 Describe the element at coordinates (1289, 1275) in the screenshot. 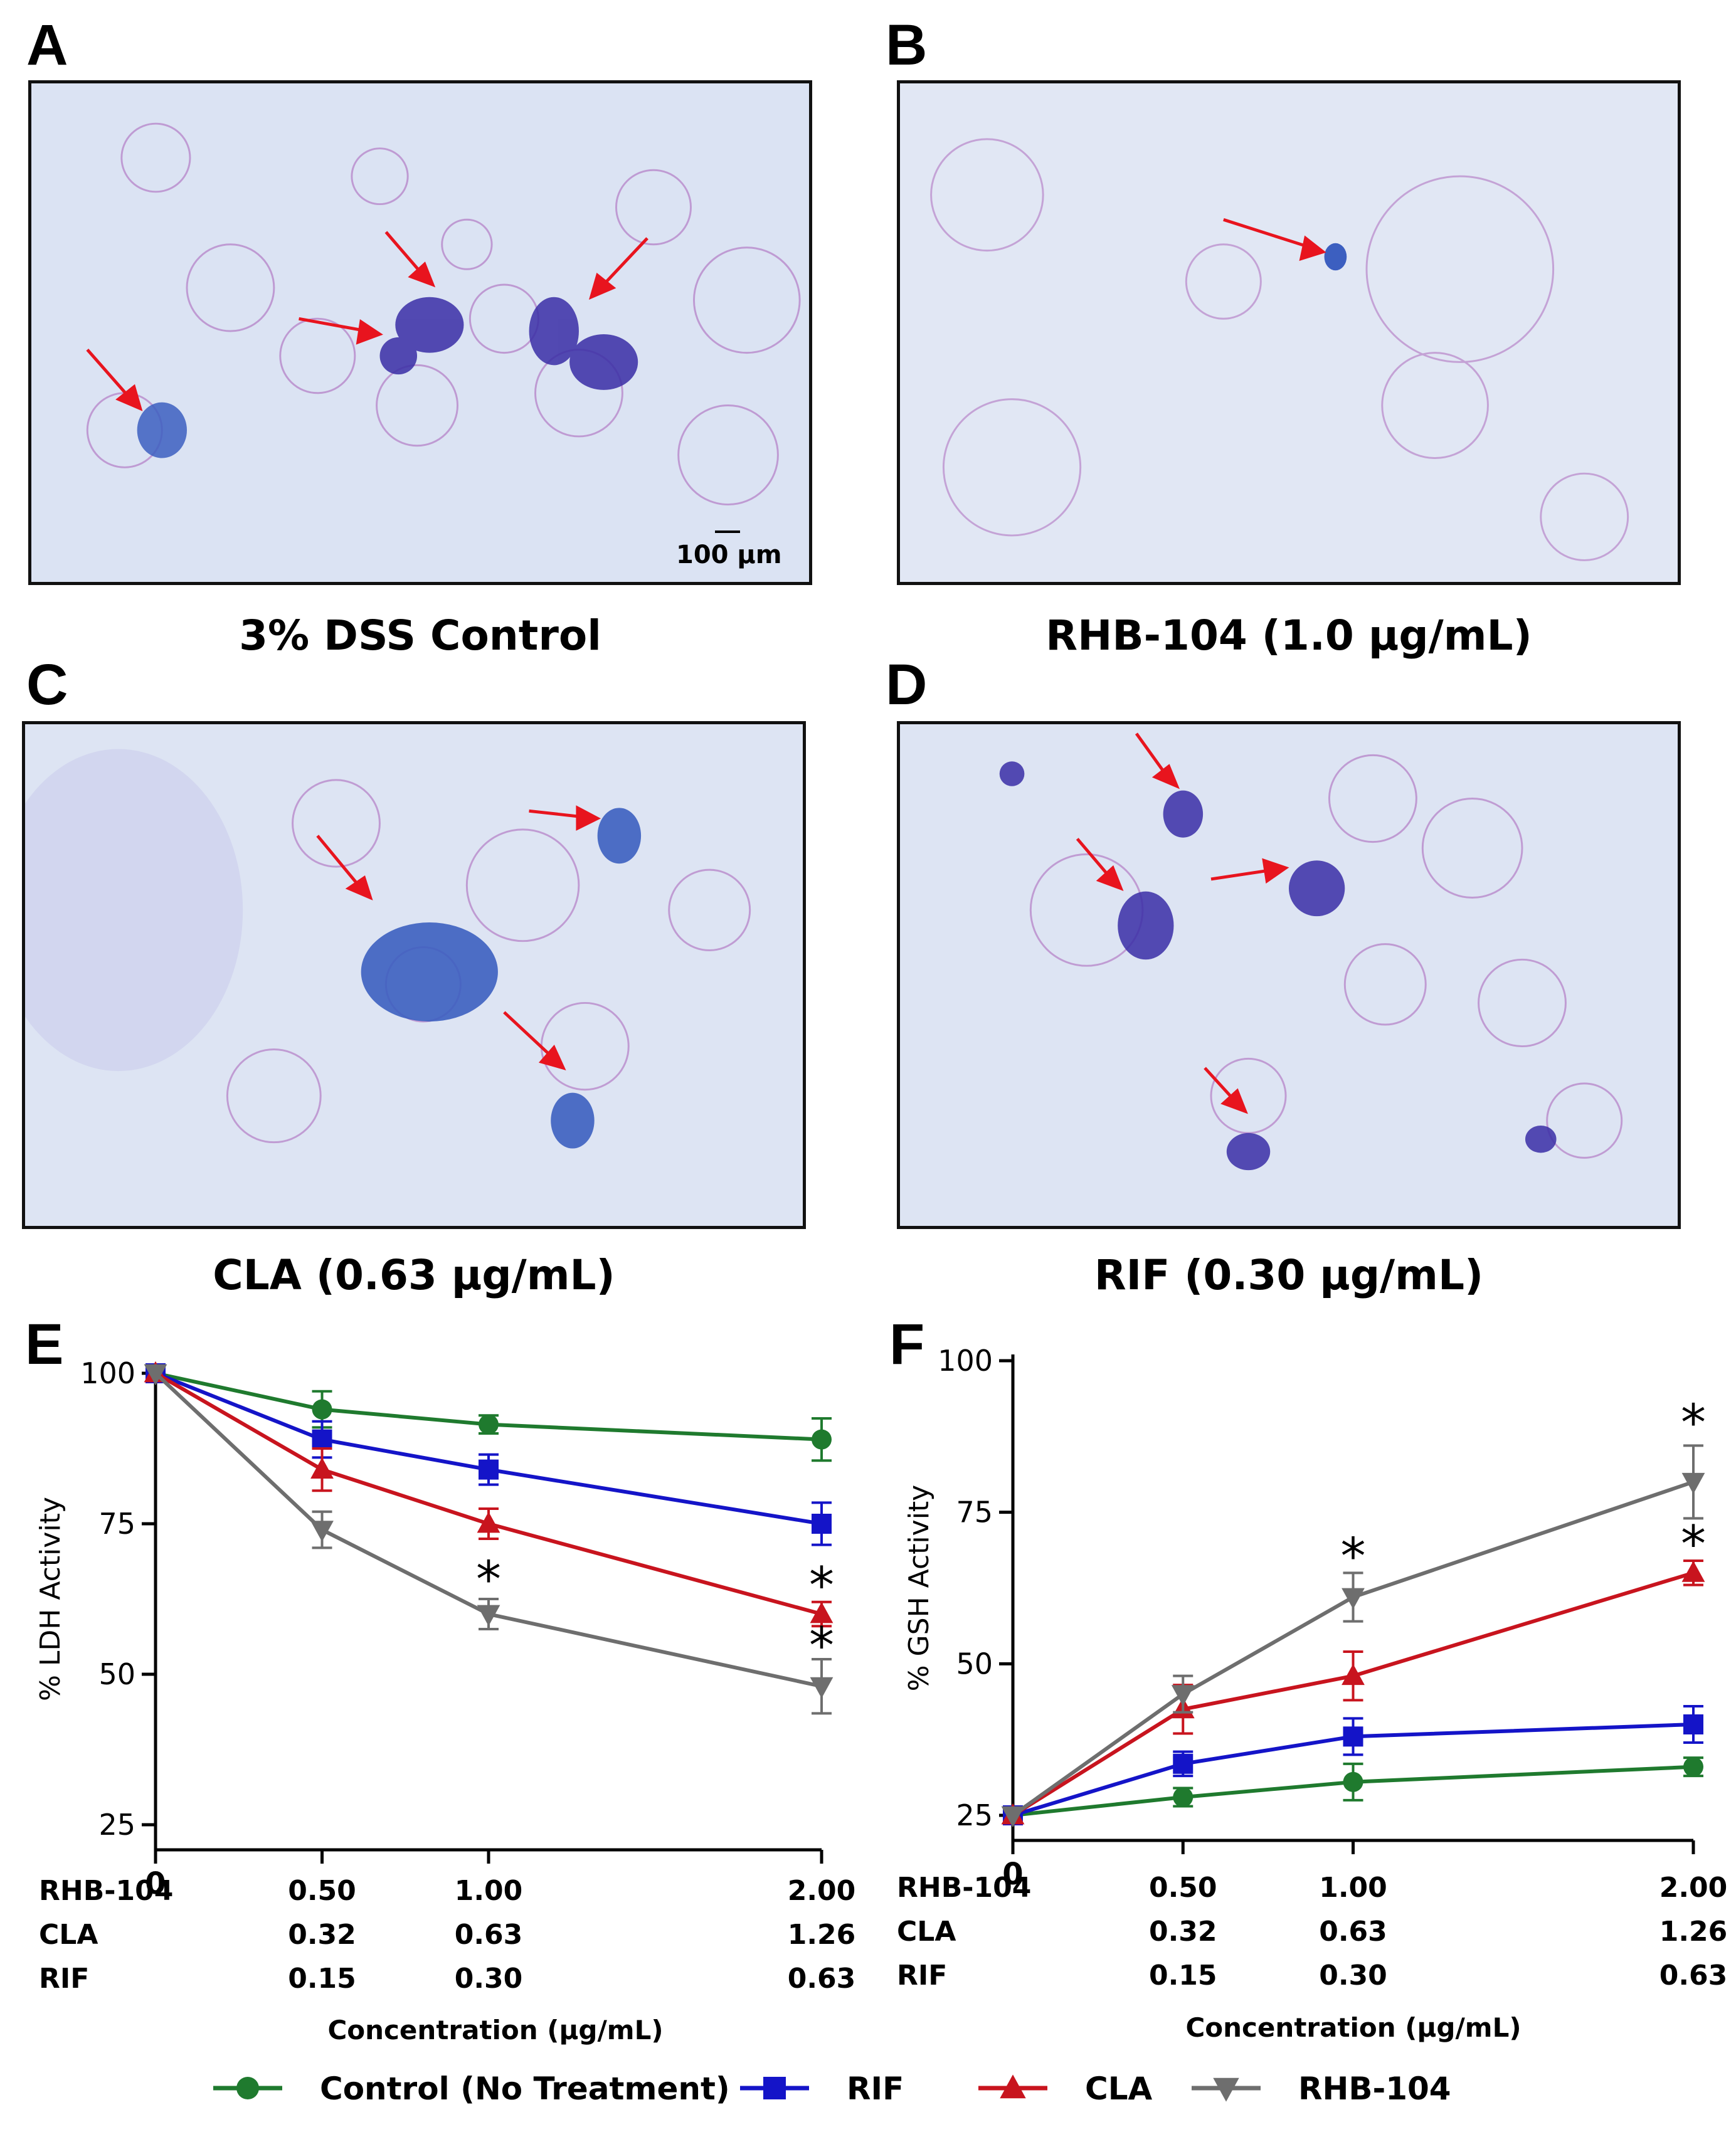

I see `caption-d: RIF (0.30 µg/mL)` at that location.